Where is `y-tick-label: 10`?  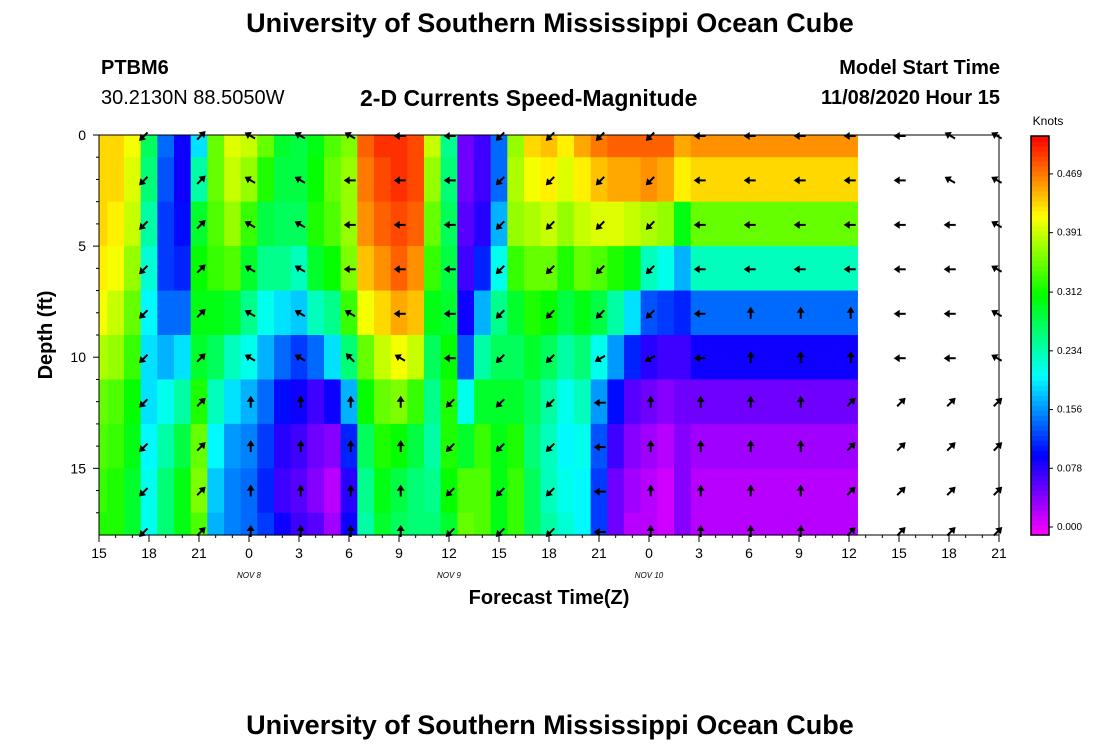 y-tick-label: 10 is located at coordinates (78, 357).